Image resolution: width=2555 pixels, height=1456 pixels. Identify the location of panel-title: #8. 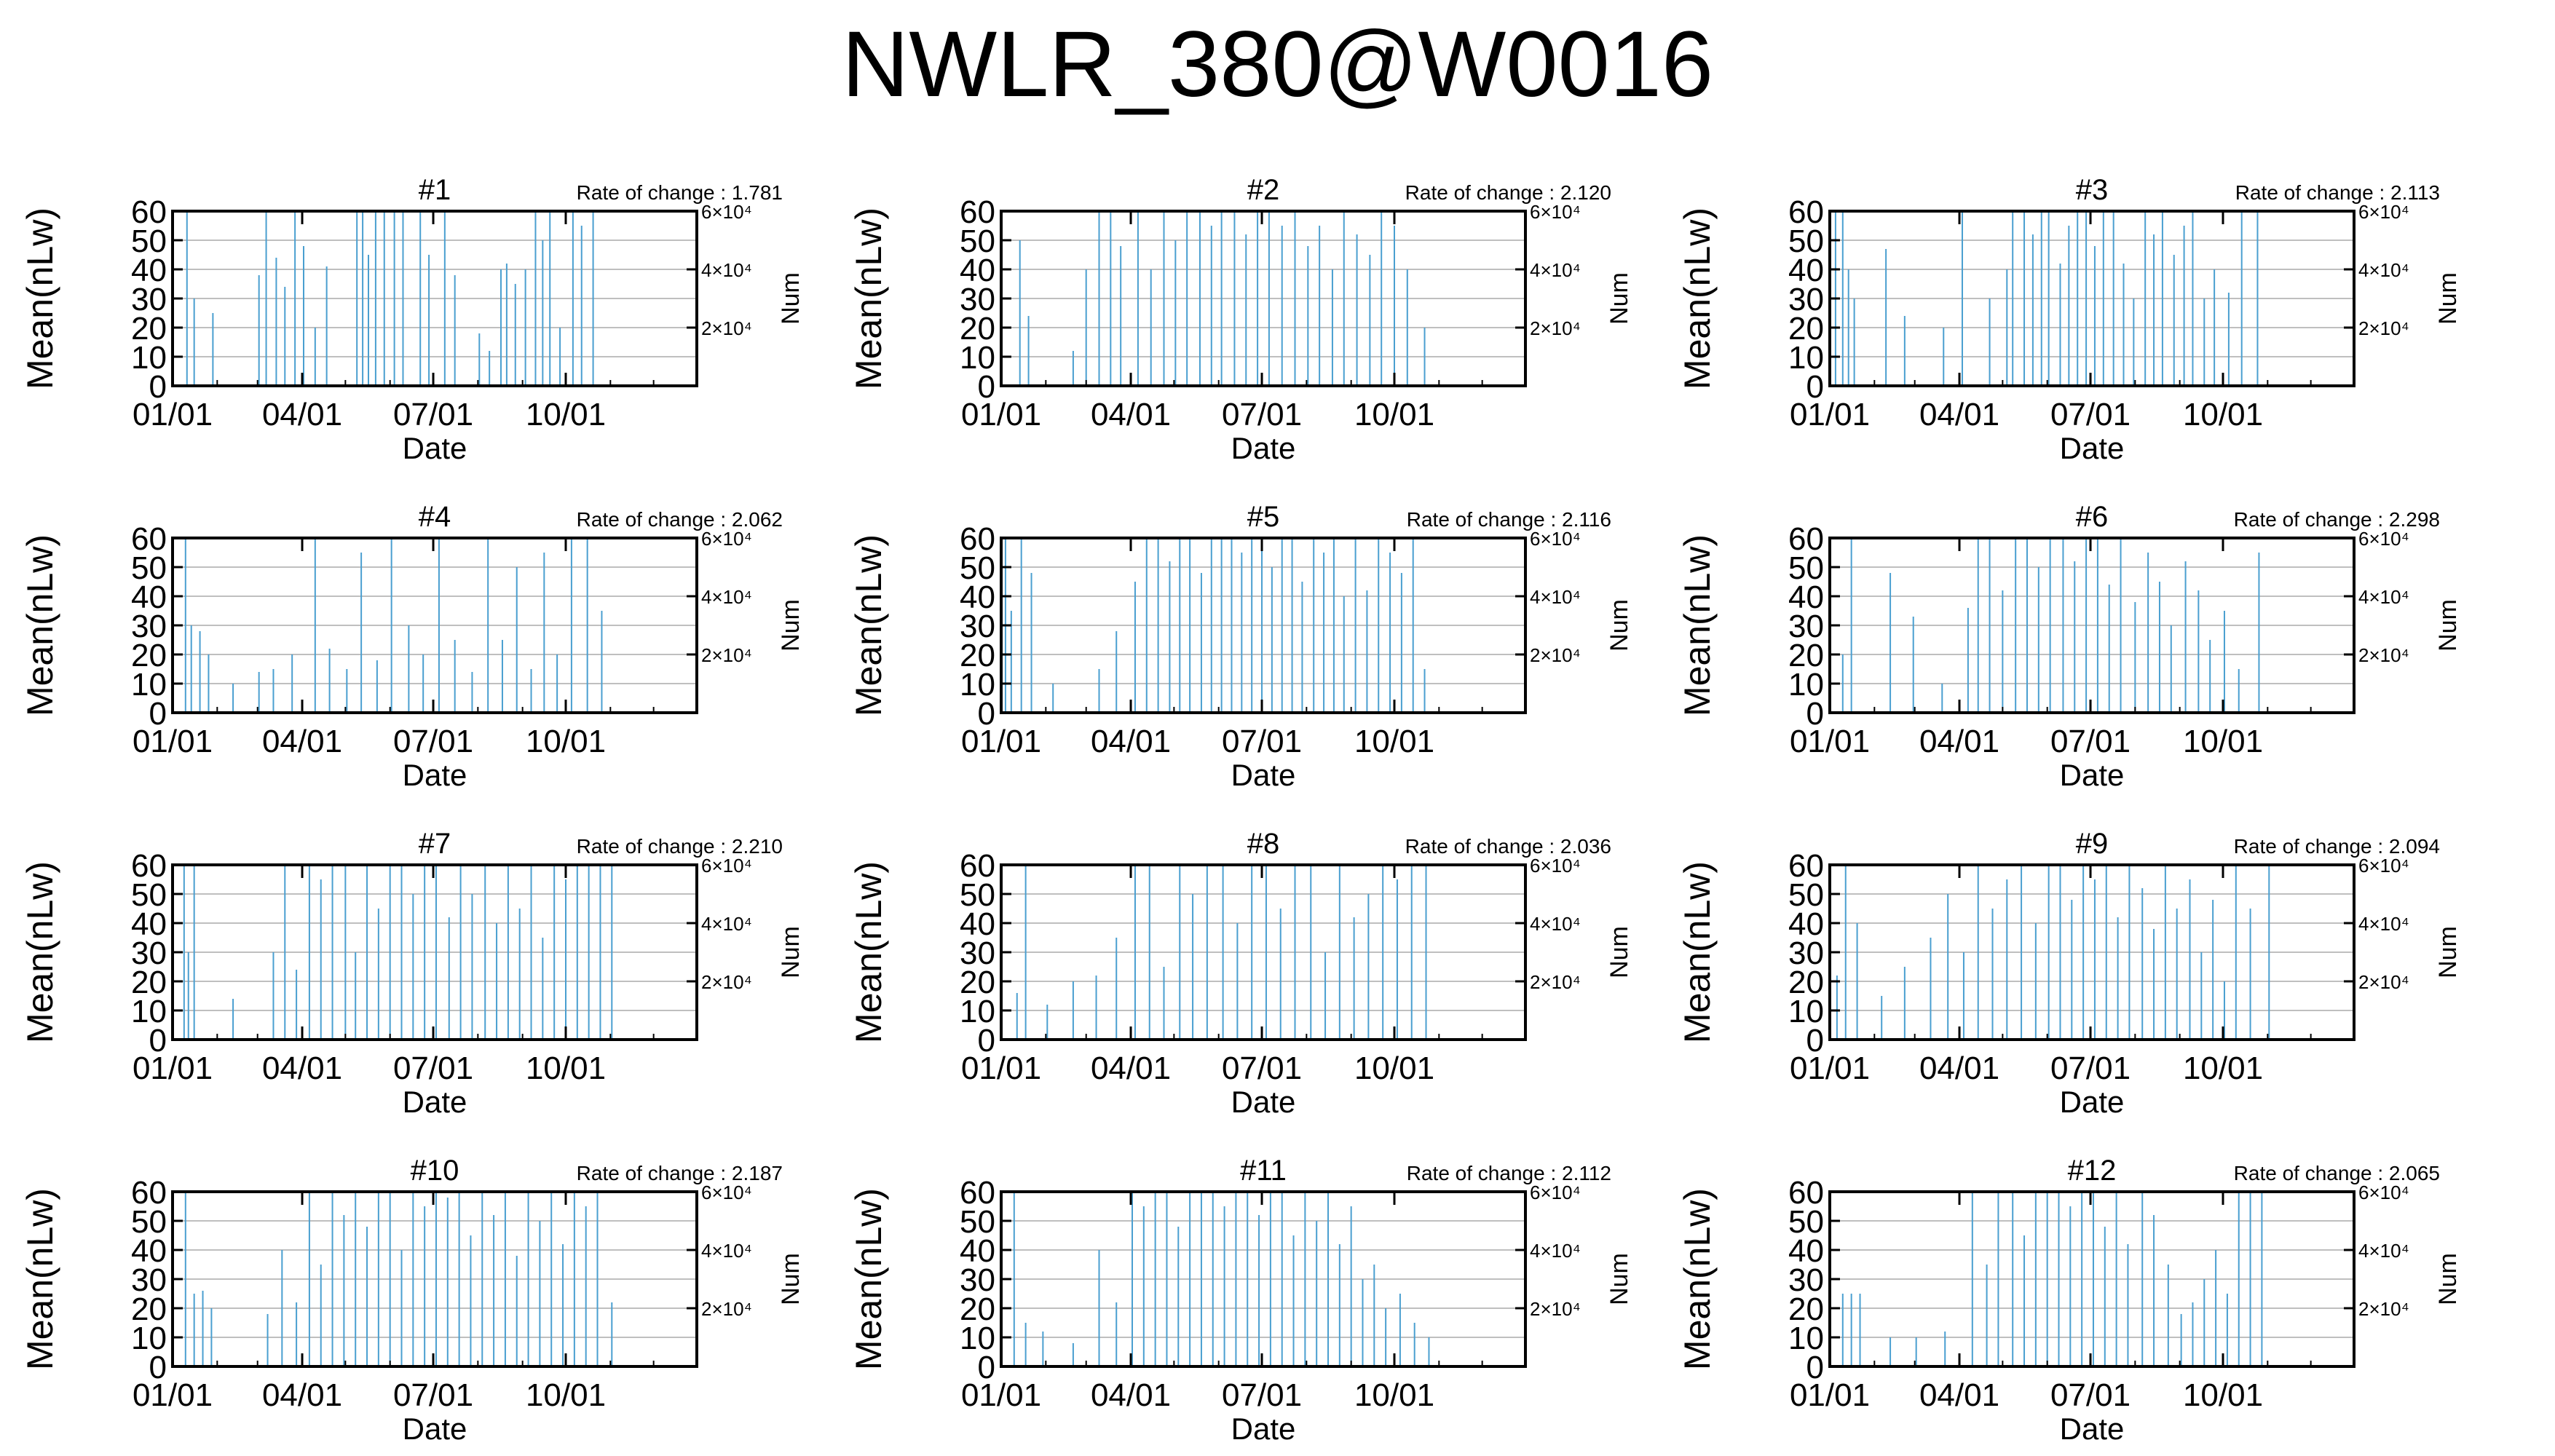
(1263, 844).